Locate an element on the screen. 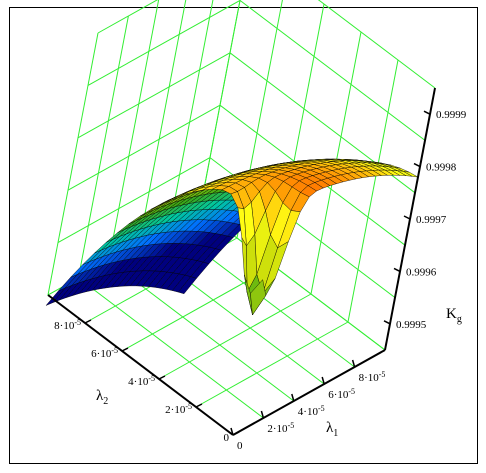  surface-patch is located at coordinates (258, 297).